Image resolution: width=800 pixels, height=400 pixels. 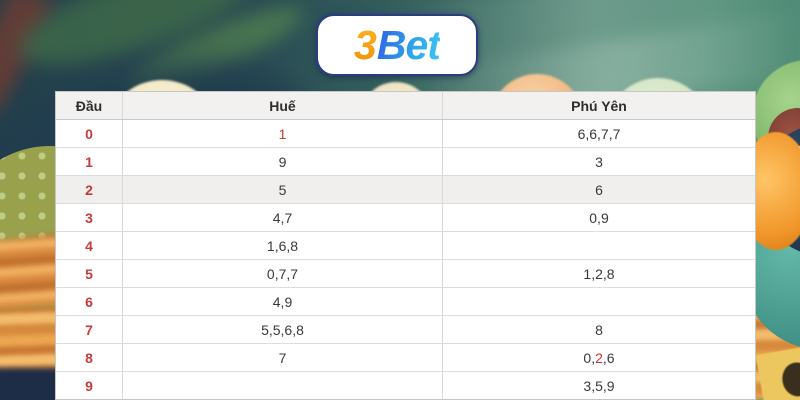 I want to click on table-row: 0 1 6,6,7,7, so click(x=405, y=133).